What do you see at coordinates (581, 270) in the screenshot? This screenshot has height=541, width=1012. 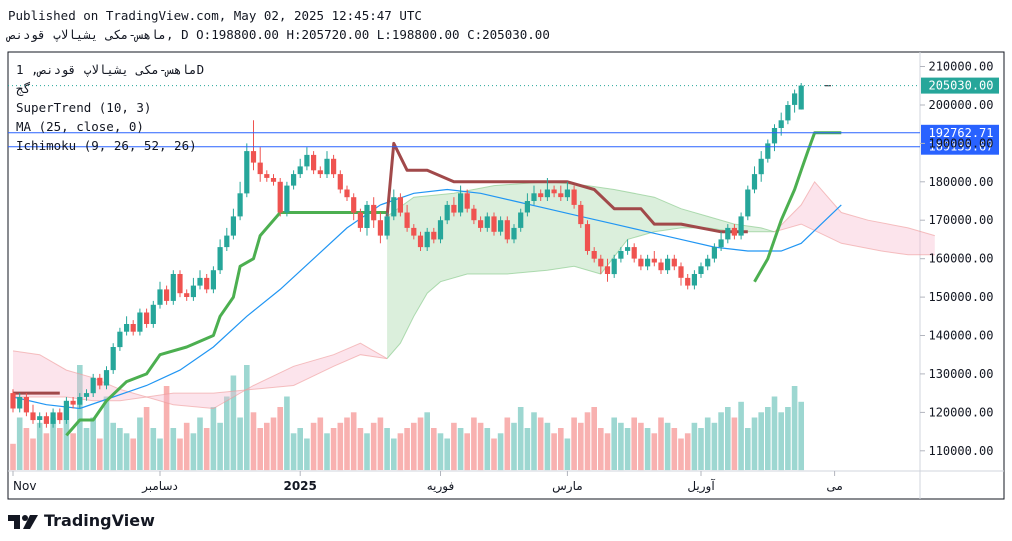 I see `cloud-bull-fill` at bounding box center [581, 270].